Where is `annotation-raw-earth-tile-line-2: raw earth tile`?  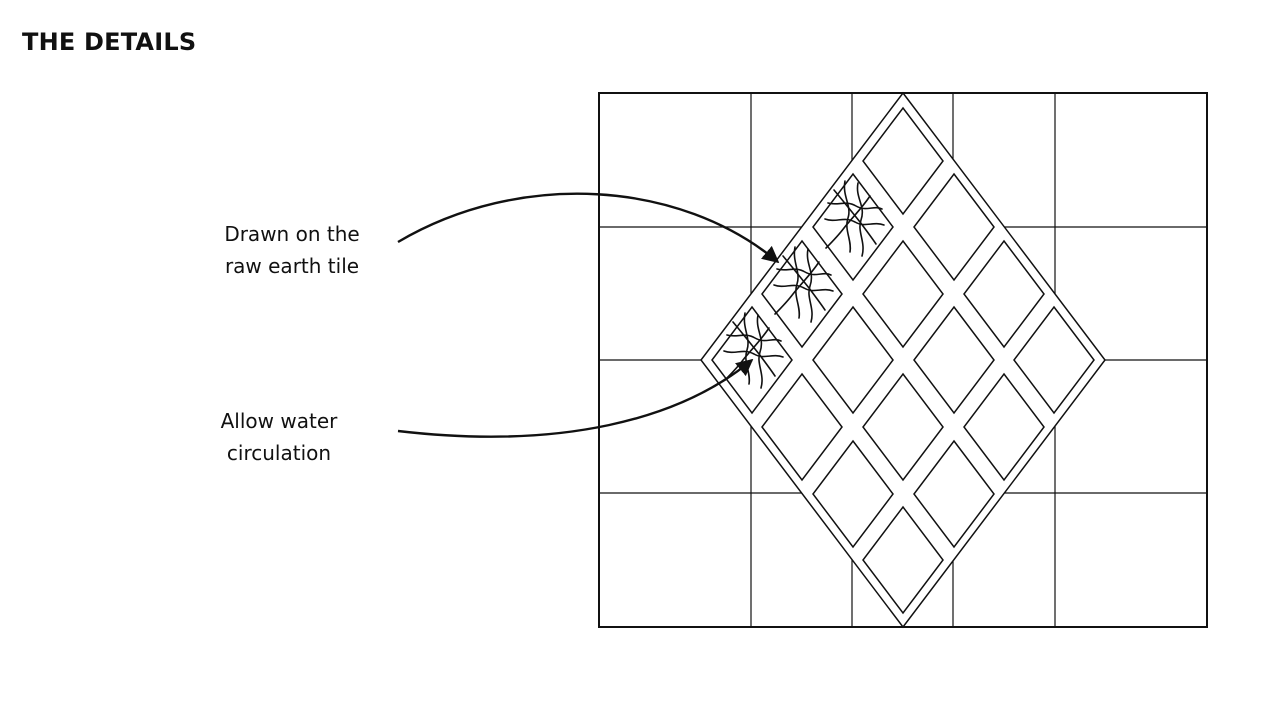 annotation-raw-earth-tile-line-2: raw earth tile is located at coordinates (292, 266).